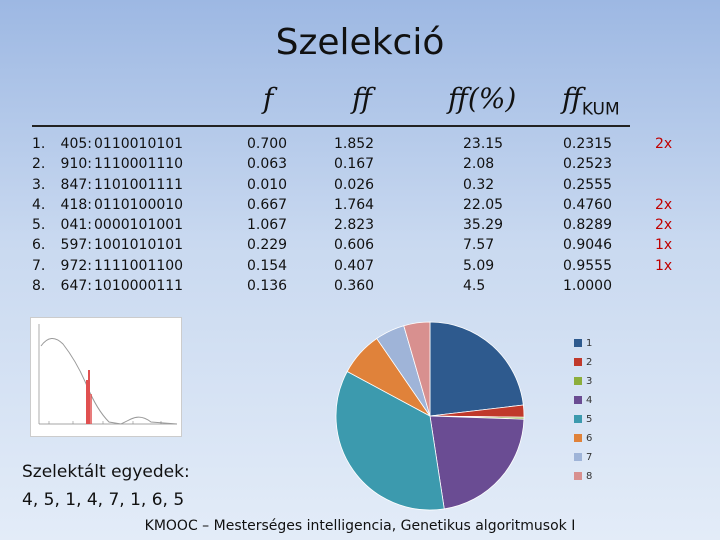  What do you see at coordinates (589, 381) in the screenshot?
I see `legend-label: 3` at bounding box center [589, 381].